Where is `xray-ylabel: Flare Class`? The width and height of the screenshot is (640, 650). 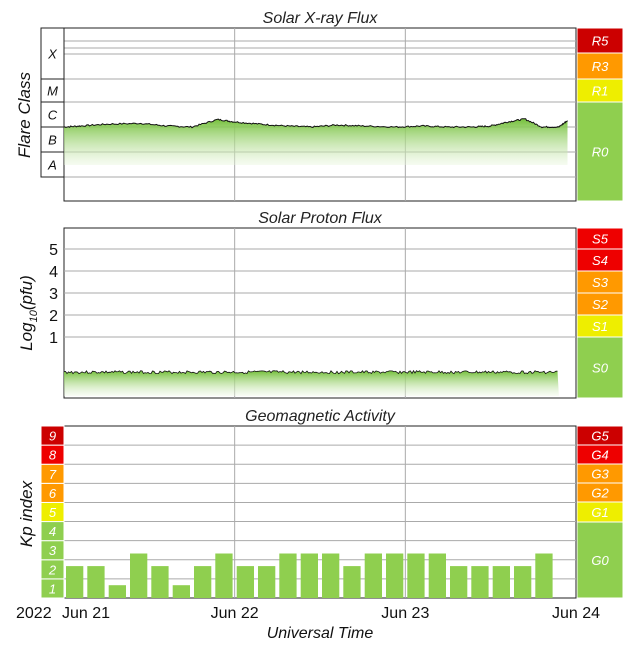 xray-ylabel: Flare Class is located at coordinates (24, 115).